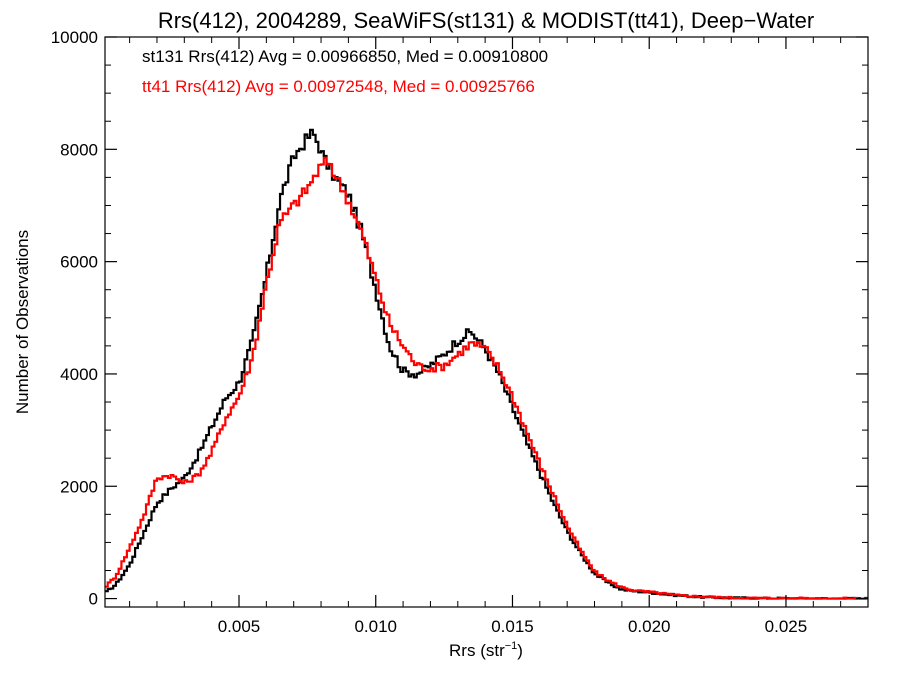  What do you see at coordinates (512, 626) in the screenshot?
I see `x-tick-label: 0.015` at bounding box center [512, 626].